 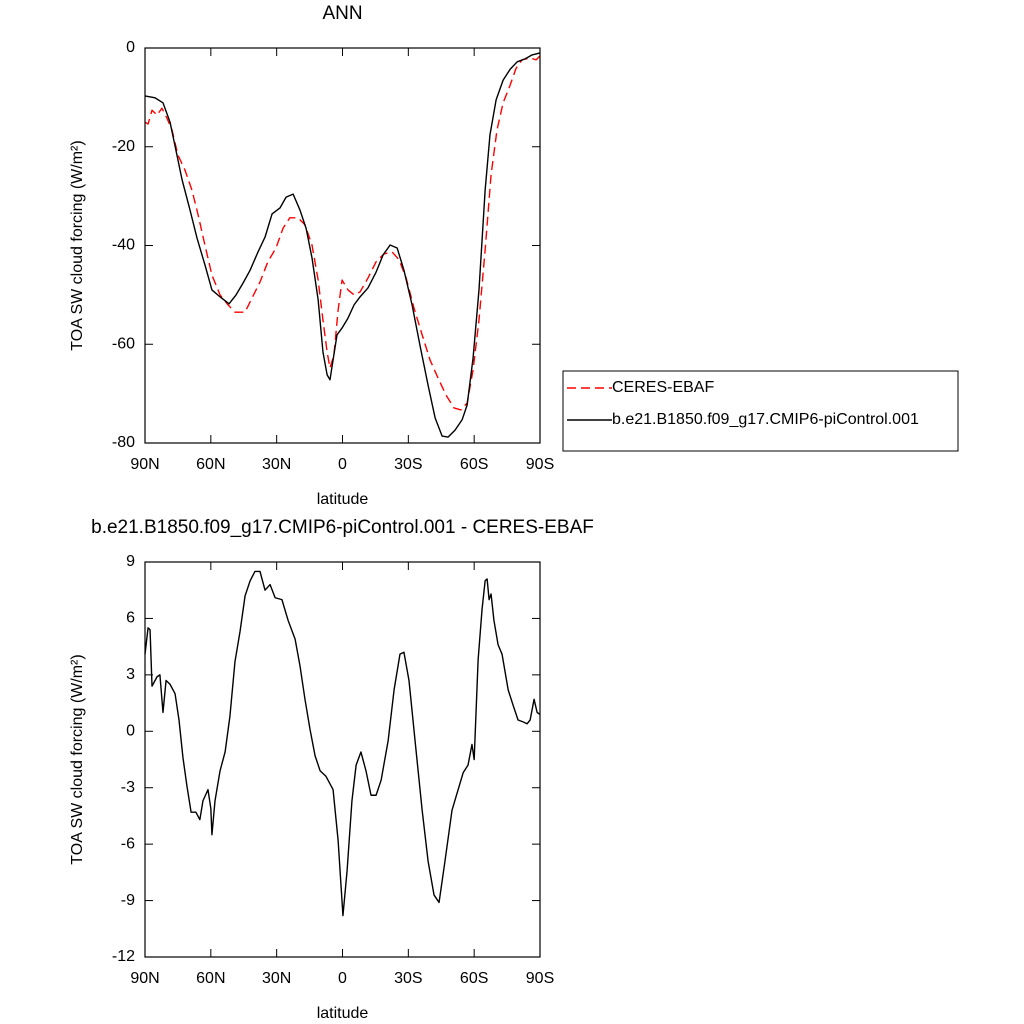 I want to click on y-tick-label: -3, so click(x=128, y=787).